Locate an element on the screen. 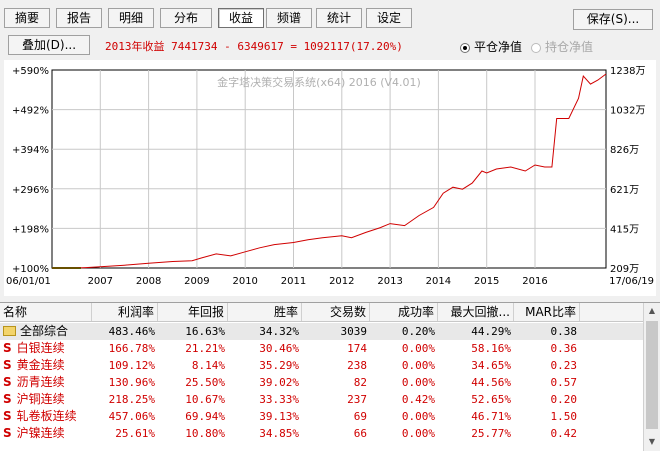 This screenshot has width=660, height=451. tab-distribution: 分布 is located at coordinates (186, 18).